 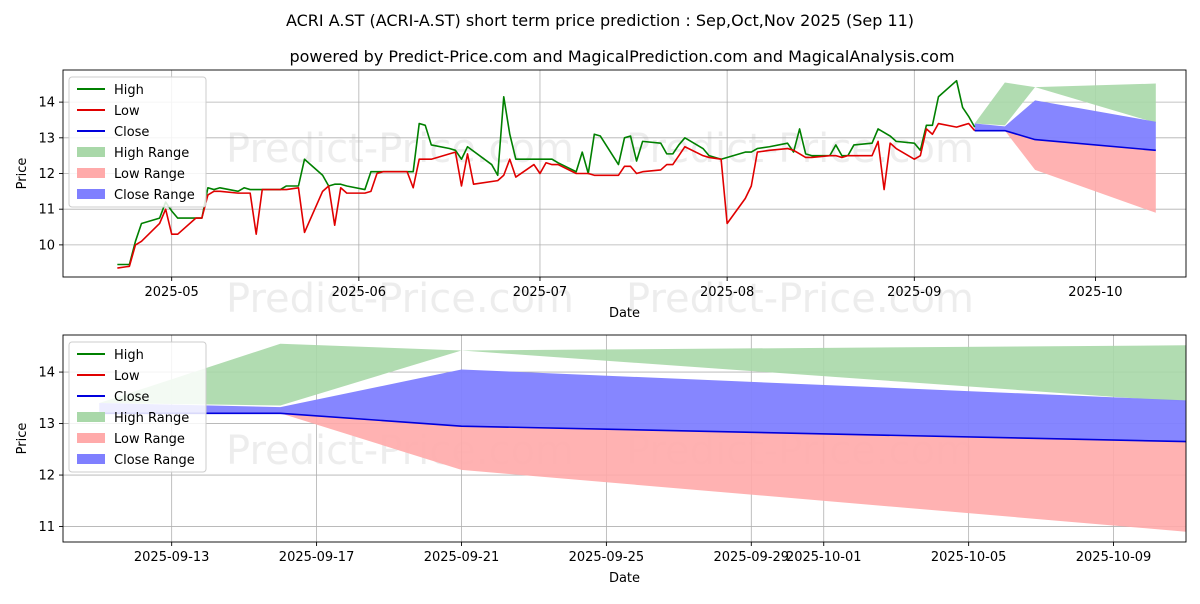 I want to click on y-tick-label: 10, so click(x=46, y=245).